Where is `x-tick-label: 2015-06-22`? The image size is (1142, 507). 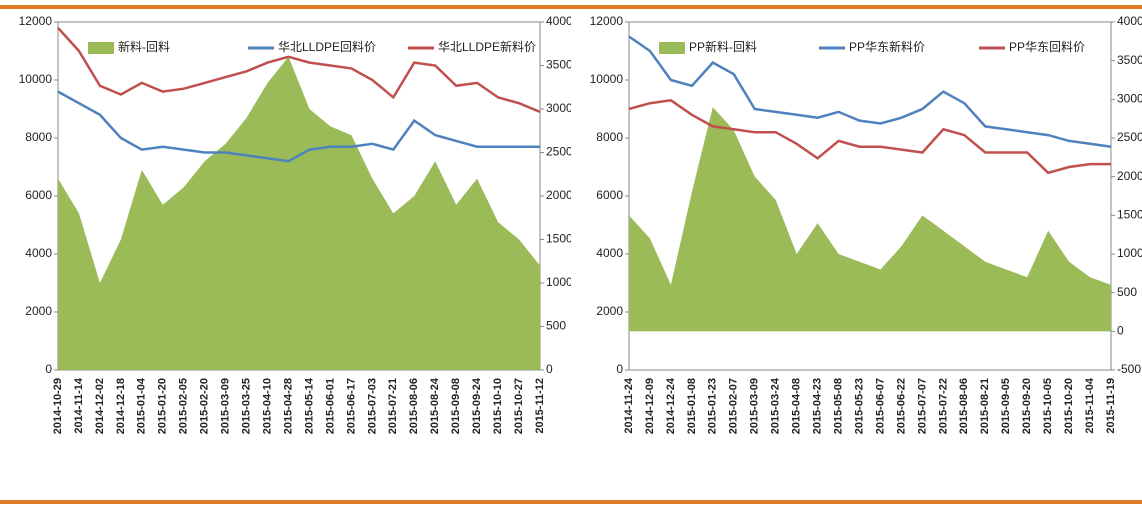 x-tick-label: 2015-06-22 is located at coordinates (901, 406).